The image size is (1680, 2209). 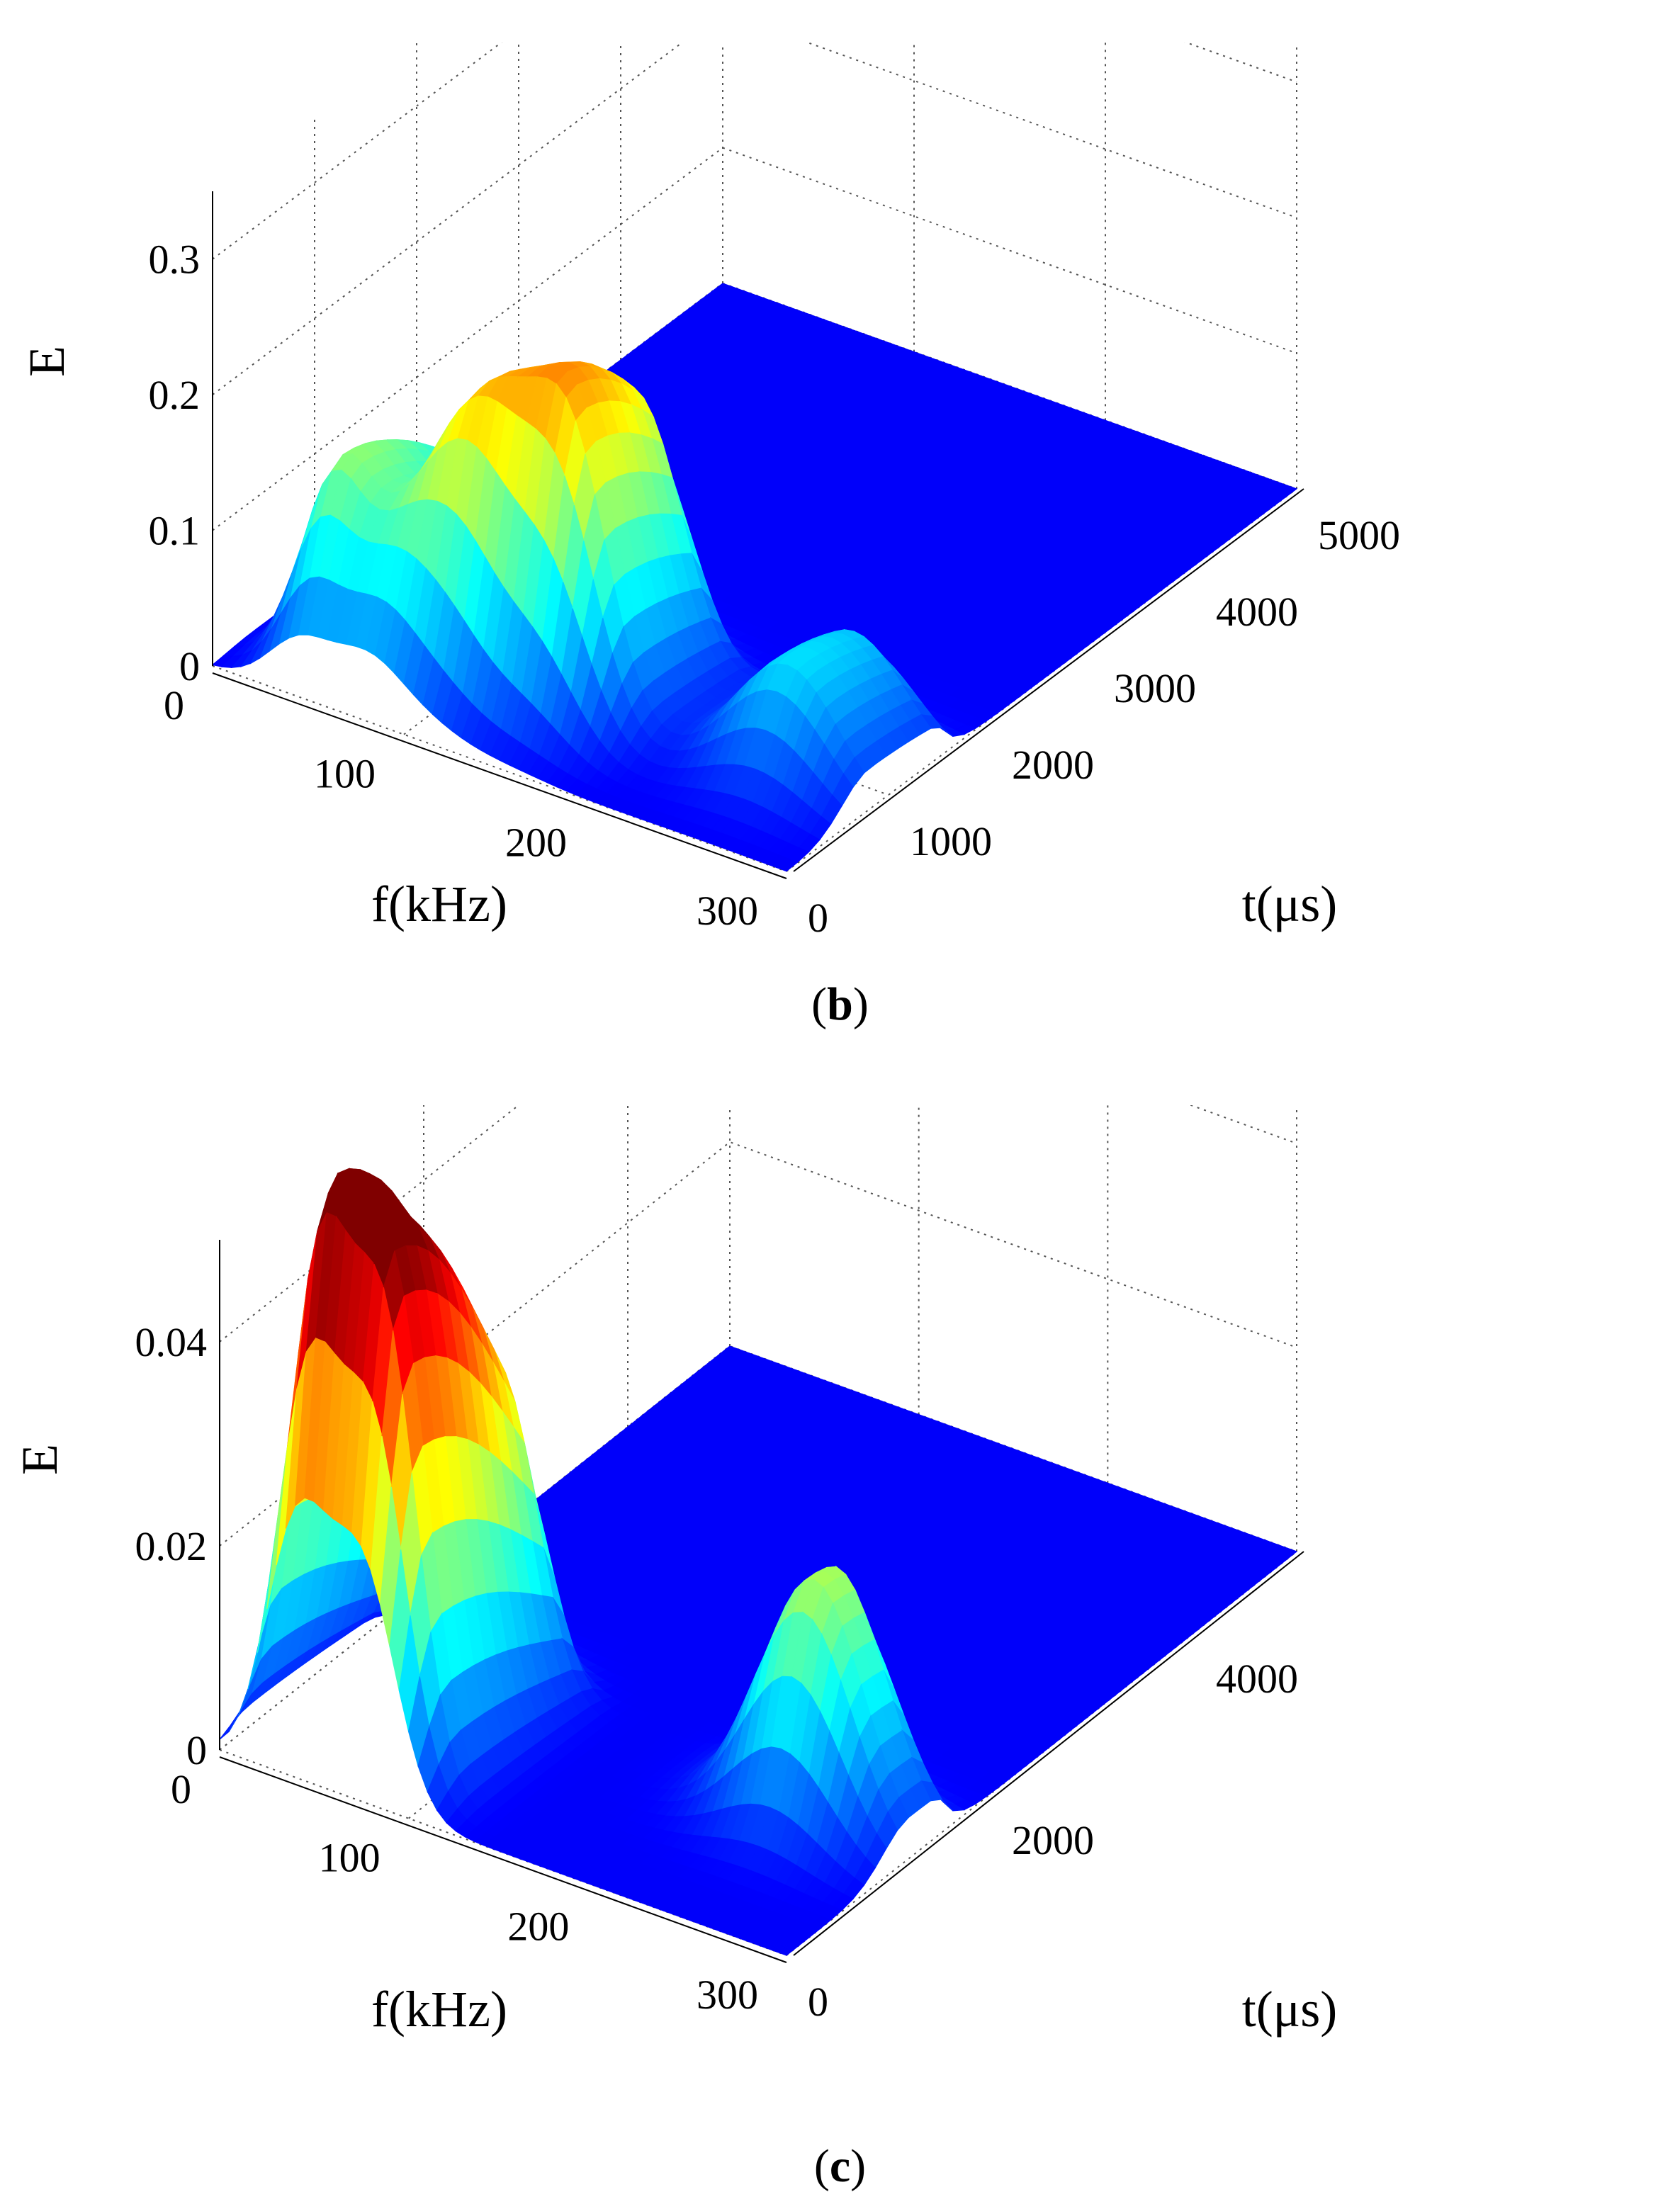 What do you see at coordinates (174, 705) in the screenshot?
I see `f-tick-label: 0` at bounding box center [174, 705].